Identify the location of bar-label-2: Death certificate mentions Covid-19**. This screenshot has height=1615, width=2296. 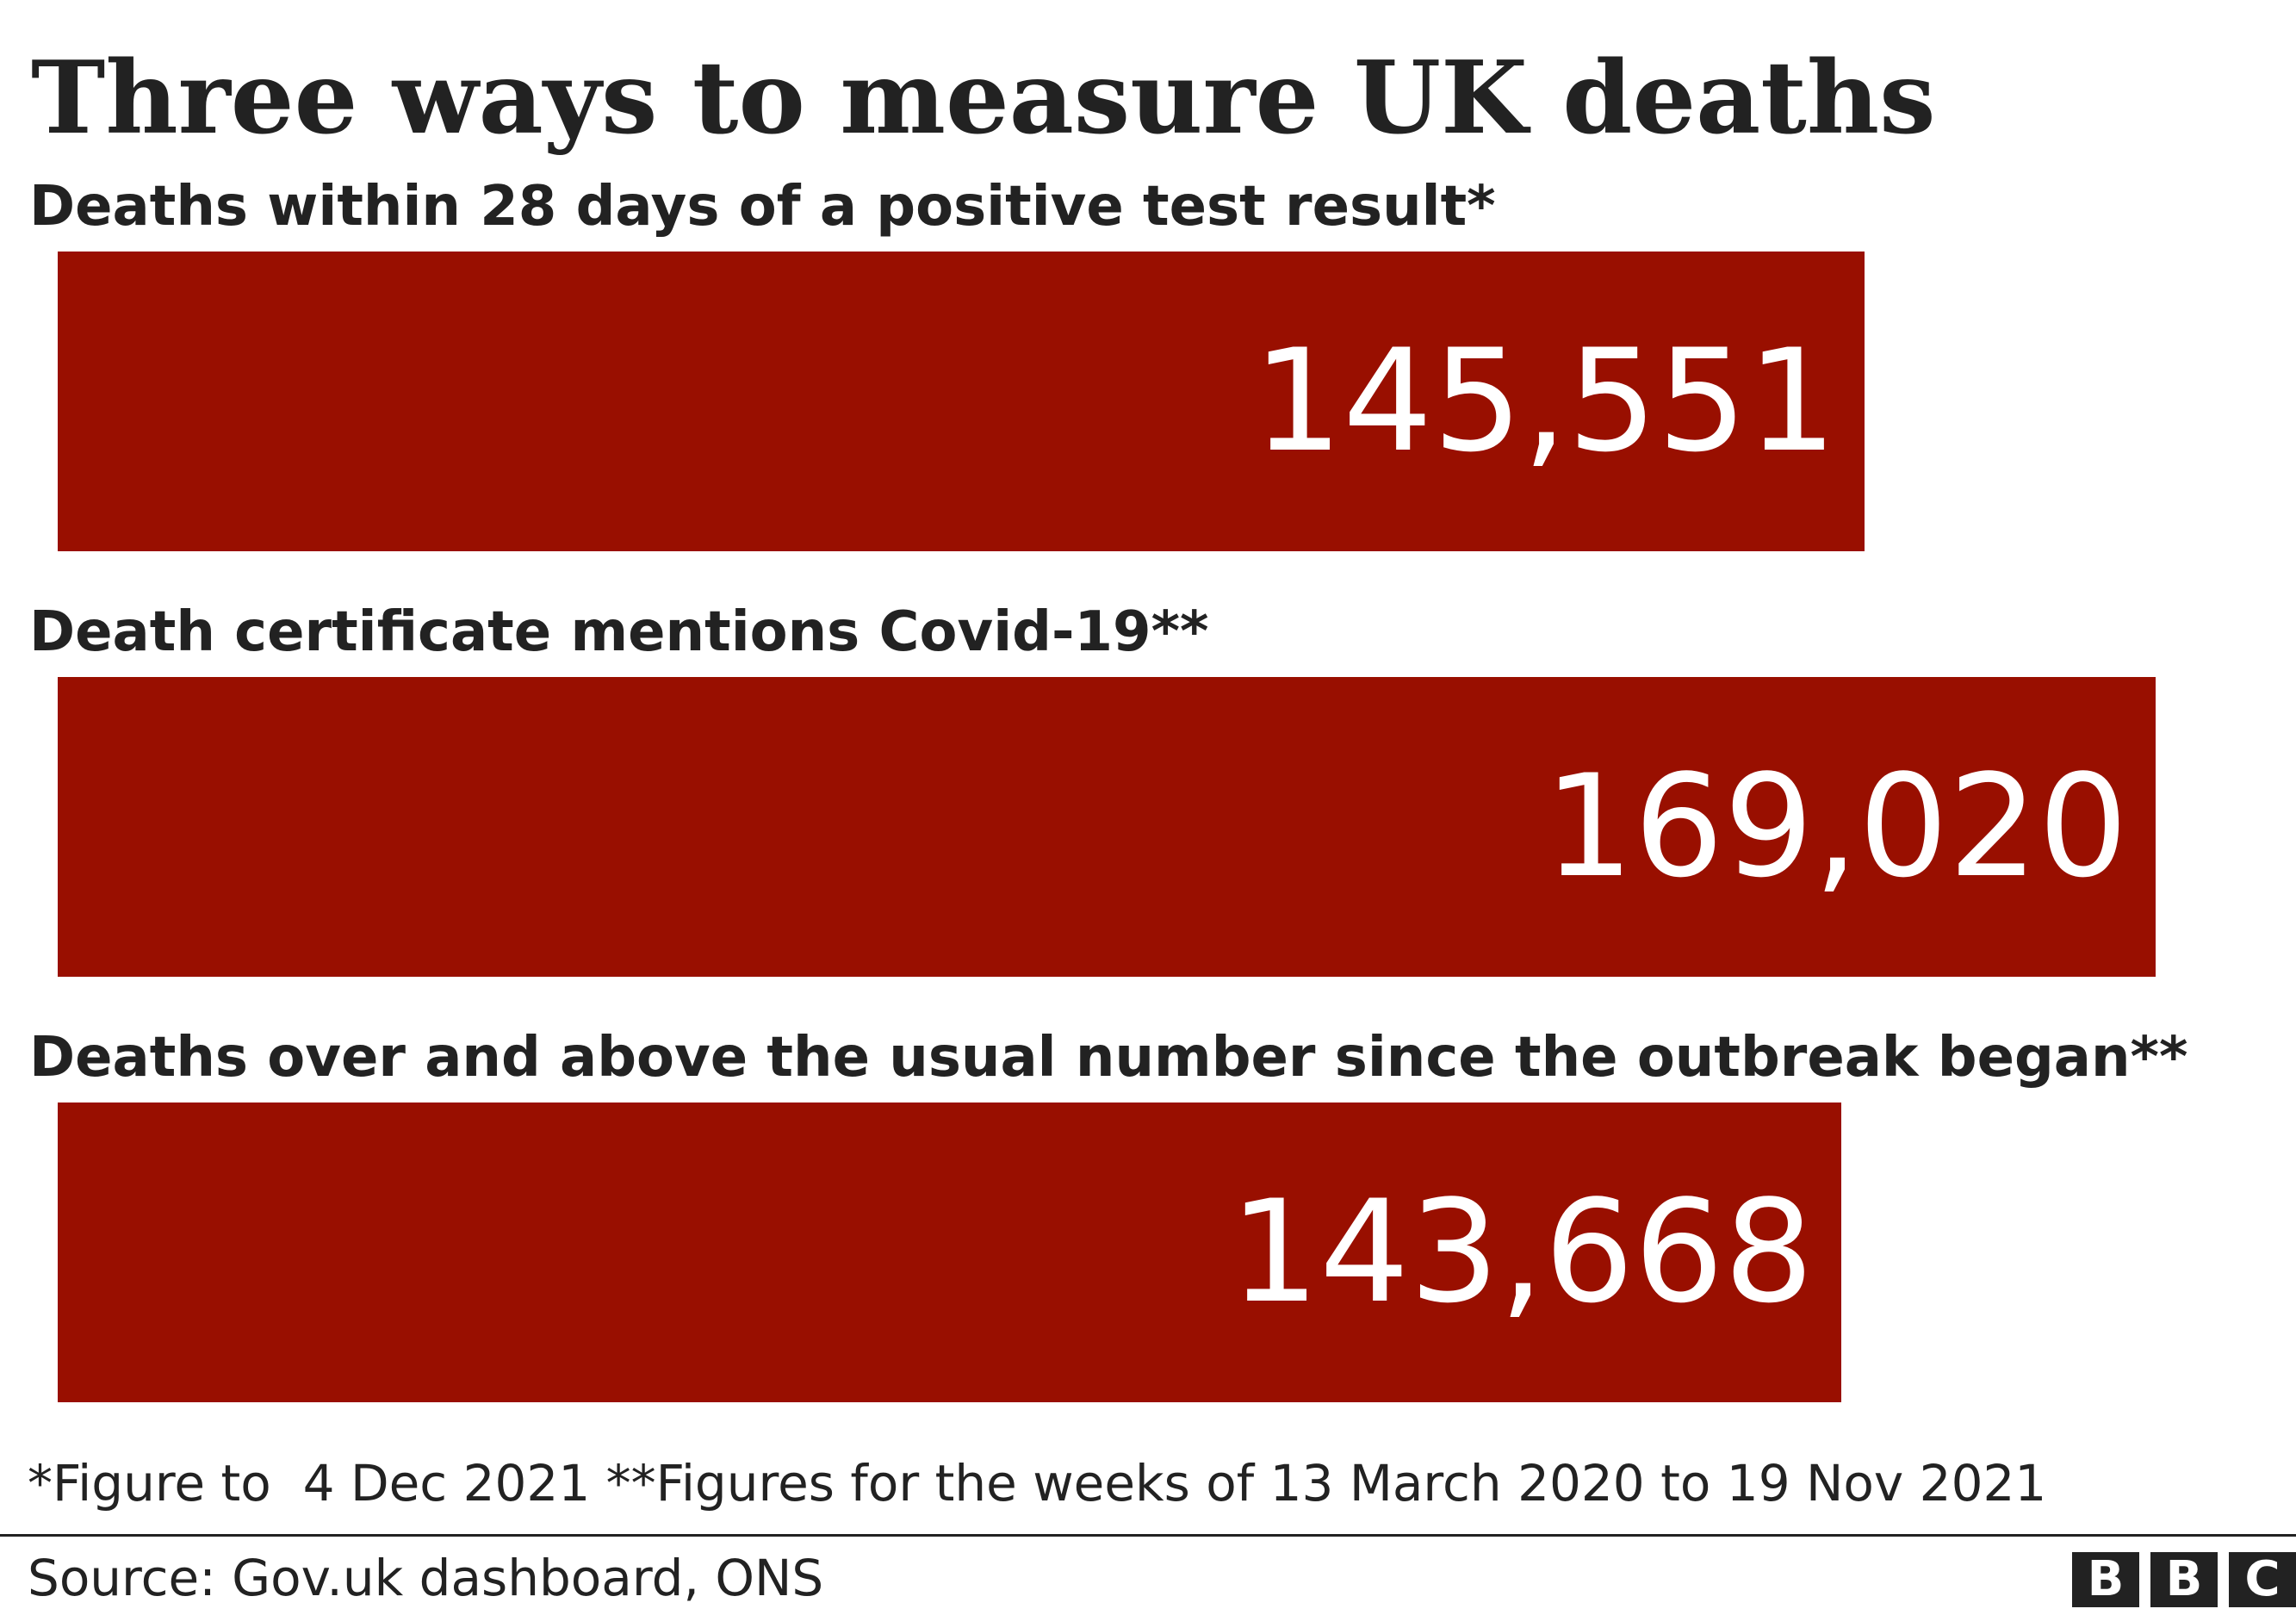
(619, 632).